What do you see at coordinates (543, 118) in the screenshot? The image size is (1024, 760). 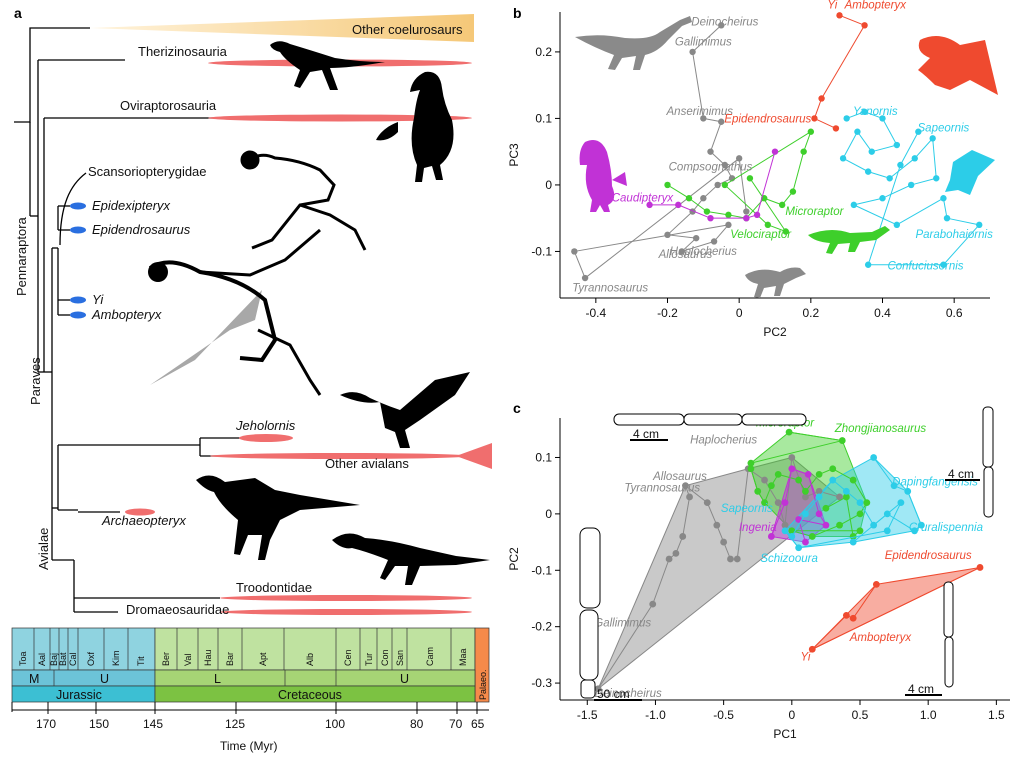 I see `y-tick-label: 0.1` at bounding box center [543, 118].